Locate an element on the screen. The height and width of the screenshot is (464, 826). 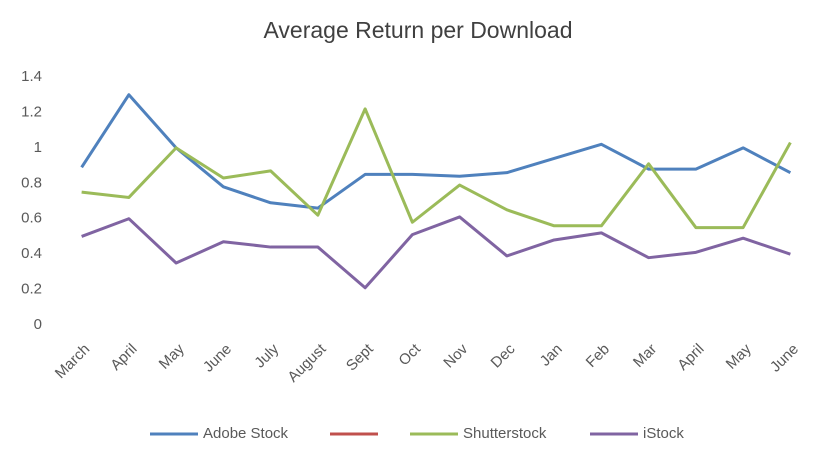
y-tick-label: 1 is located at coordinates (38, 147).